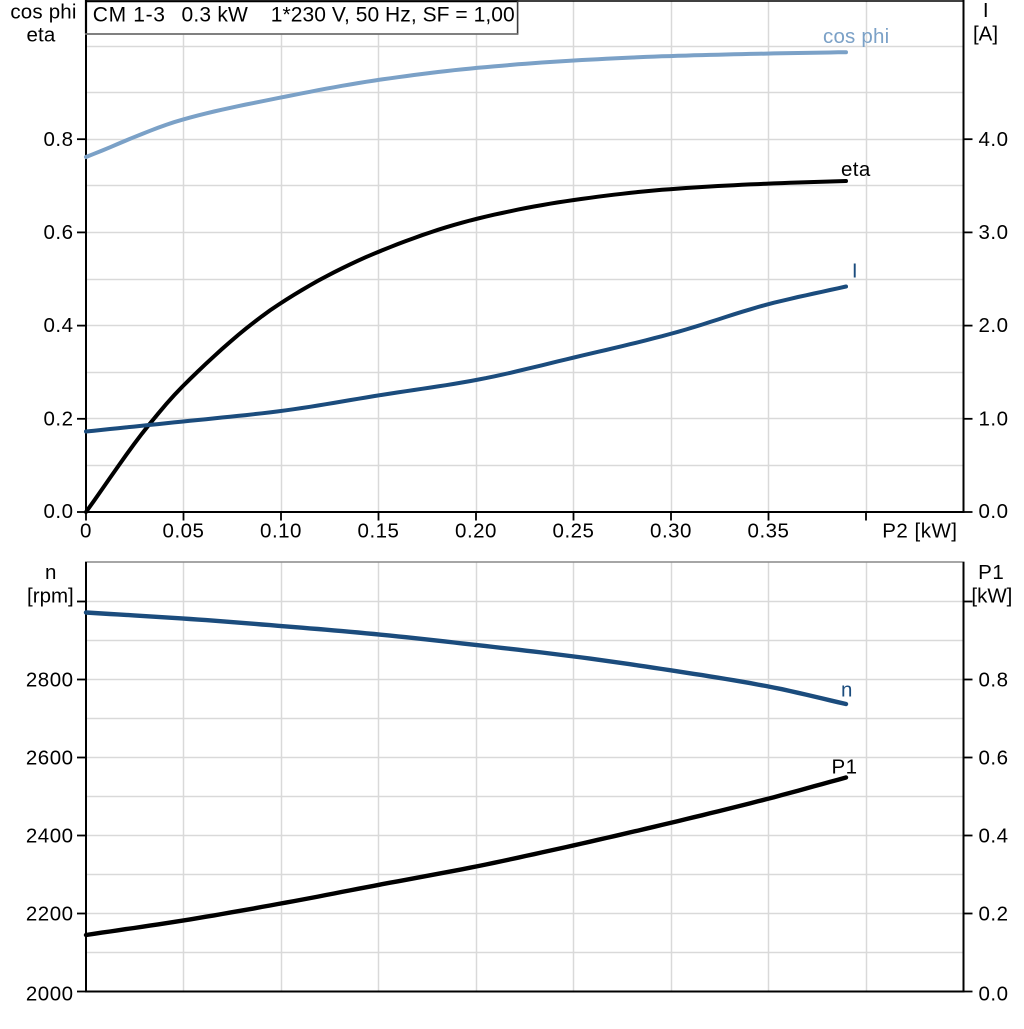 This screenshot has width=1024, height=1029. Describe the element at coordinates (671, 531) in the screenshot. I see `svg-text: 0.30` at that location.